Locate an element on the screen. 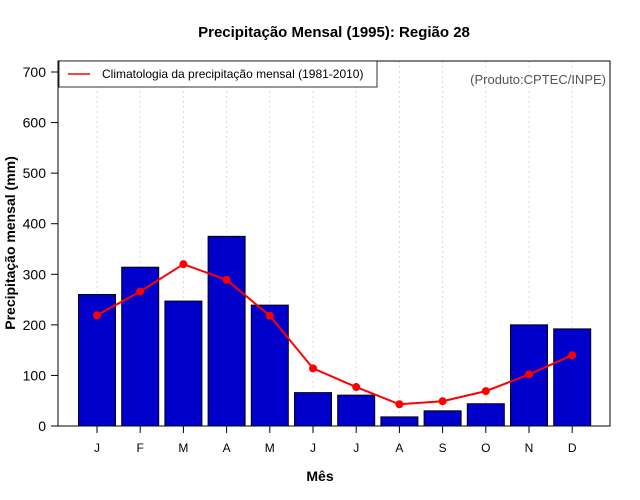  x-tick-label: S is located at coordinates (443, 448).